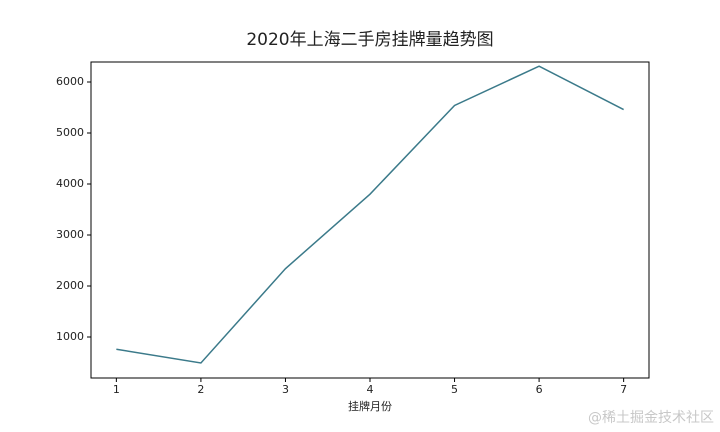 The width and height of the screenshot is (720, 432). What do you see at coordinates (539, 389) in the screenshot?
I see `x-tick-label: 6` at bounding box center [539, 389].